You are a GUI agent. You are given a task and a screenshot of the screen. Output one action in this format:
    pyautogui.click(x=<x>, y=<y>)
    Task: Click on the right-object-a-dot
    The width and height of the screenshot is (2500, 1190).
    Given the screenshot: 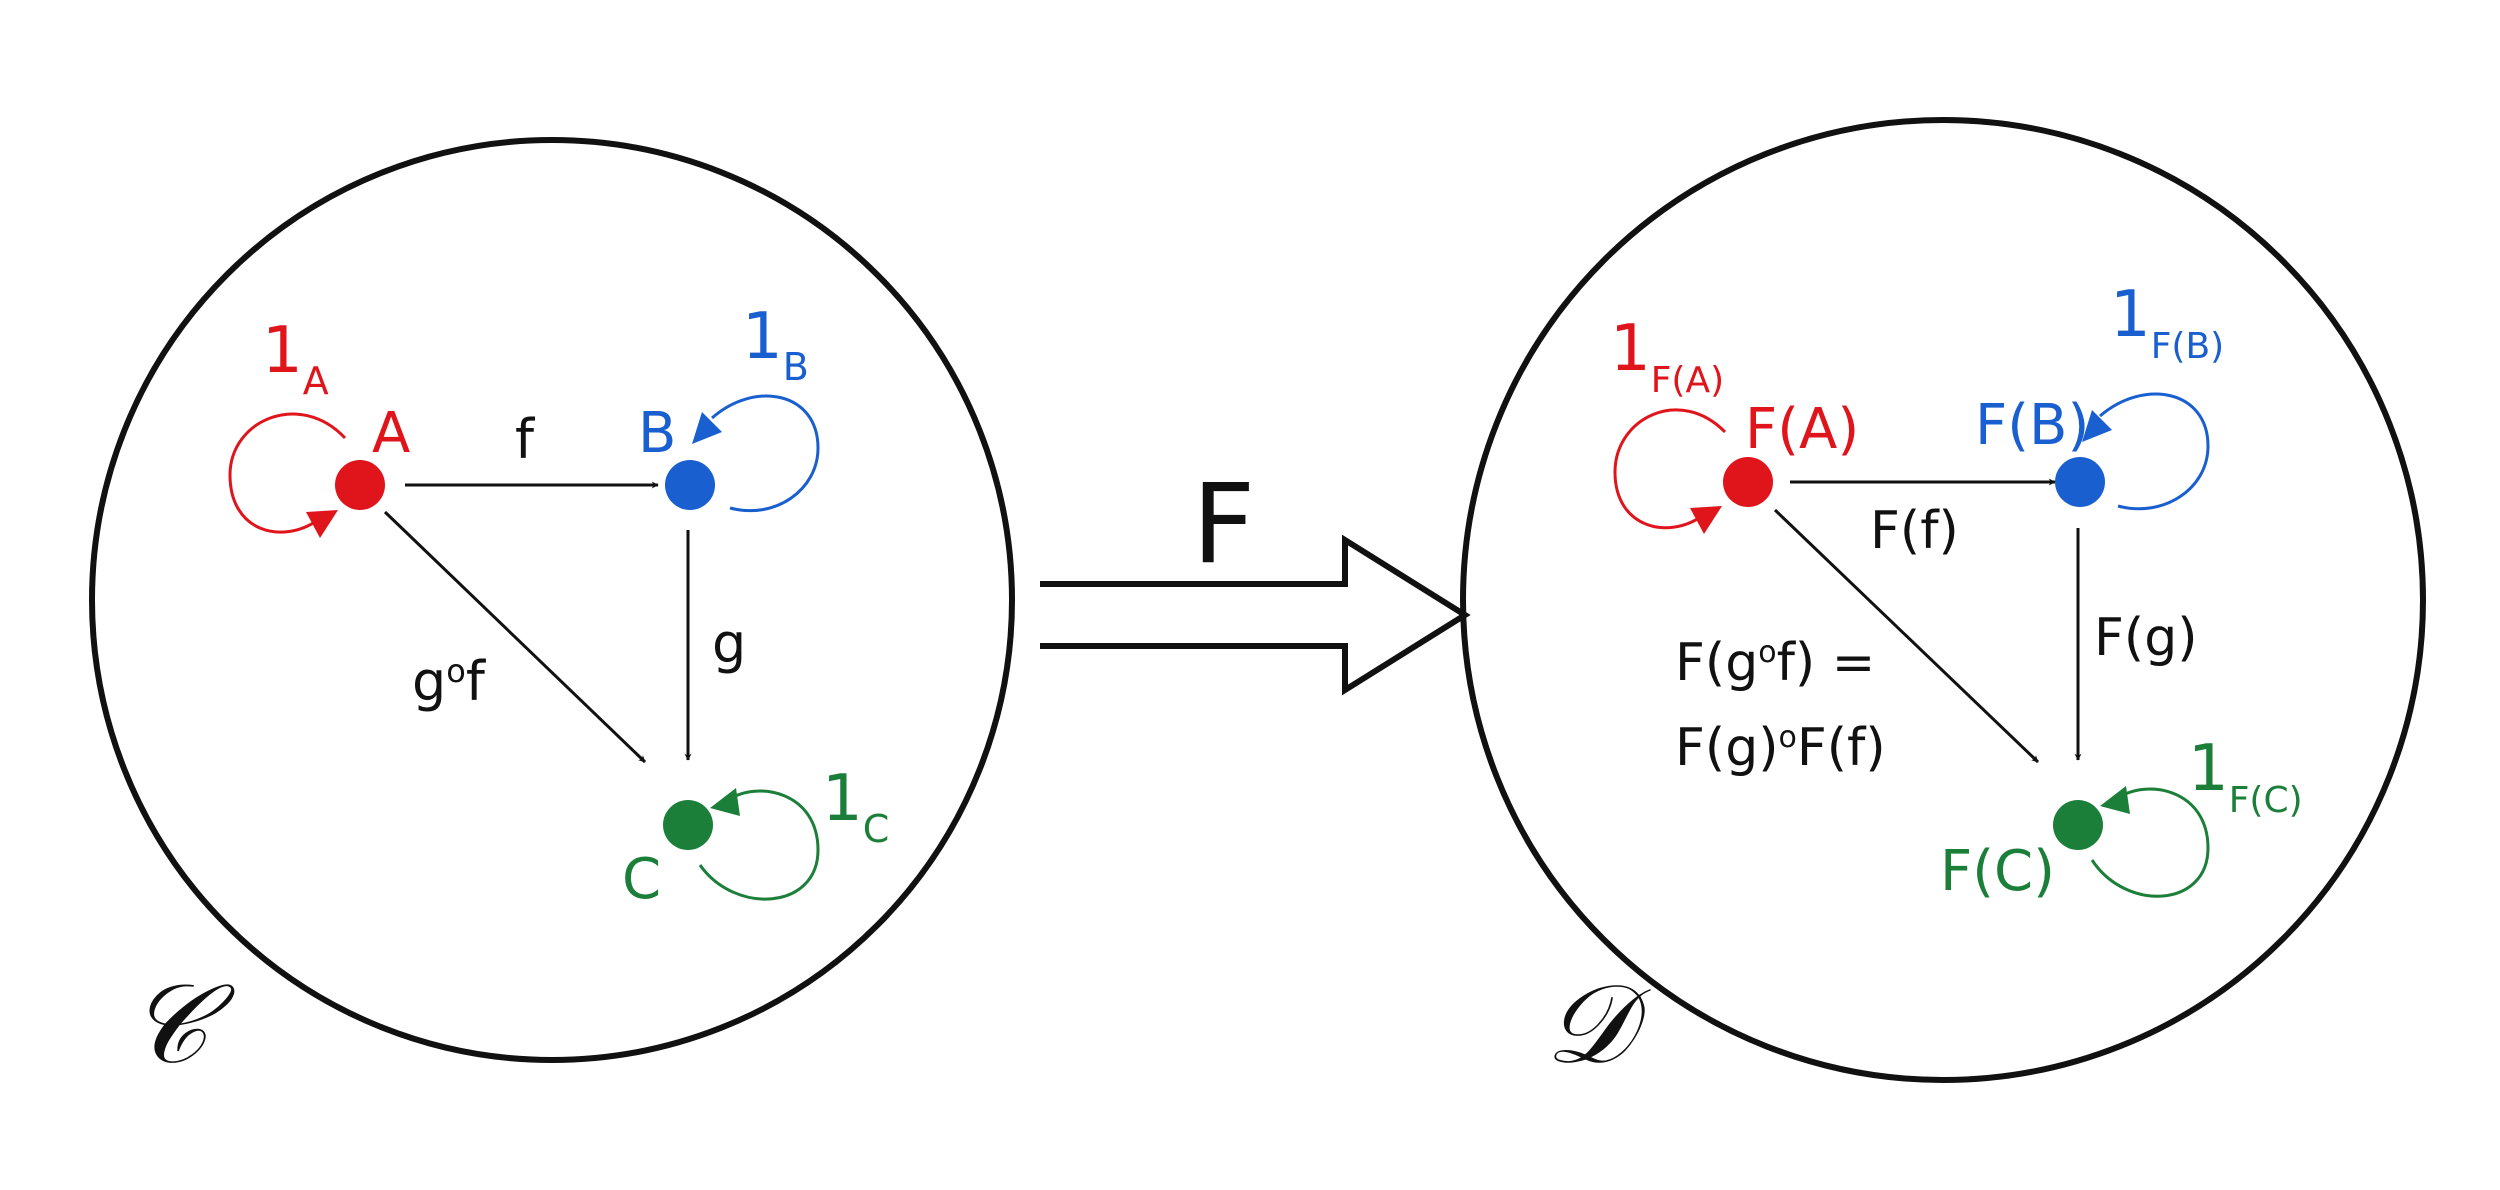 What is the action you would take?
    pyautogui.click(x=1748, y=482)
    